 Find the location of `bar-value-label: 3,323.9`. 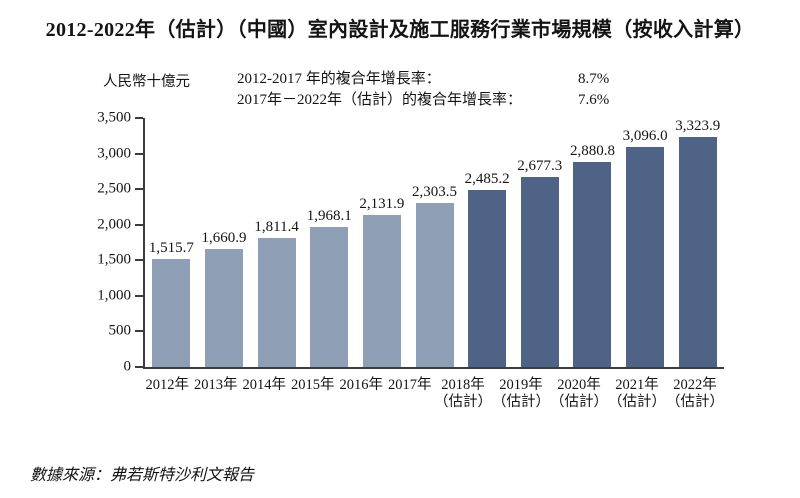

bar-value-label: 3,323.9 is located at coordinates (698, 126).